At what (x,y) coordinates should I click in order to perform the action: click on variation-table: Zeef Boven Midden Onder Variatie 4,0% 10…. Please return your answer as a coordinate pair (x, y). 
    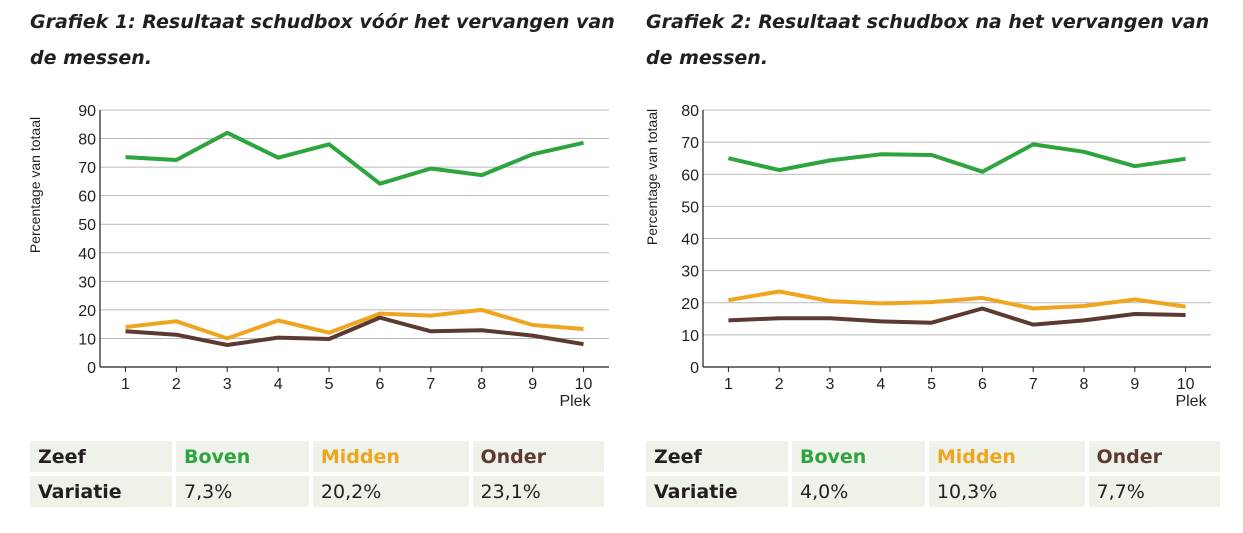
    Looking at the image, I should click on (933, 474).